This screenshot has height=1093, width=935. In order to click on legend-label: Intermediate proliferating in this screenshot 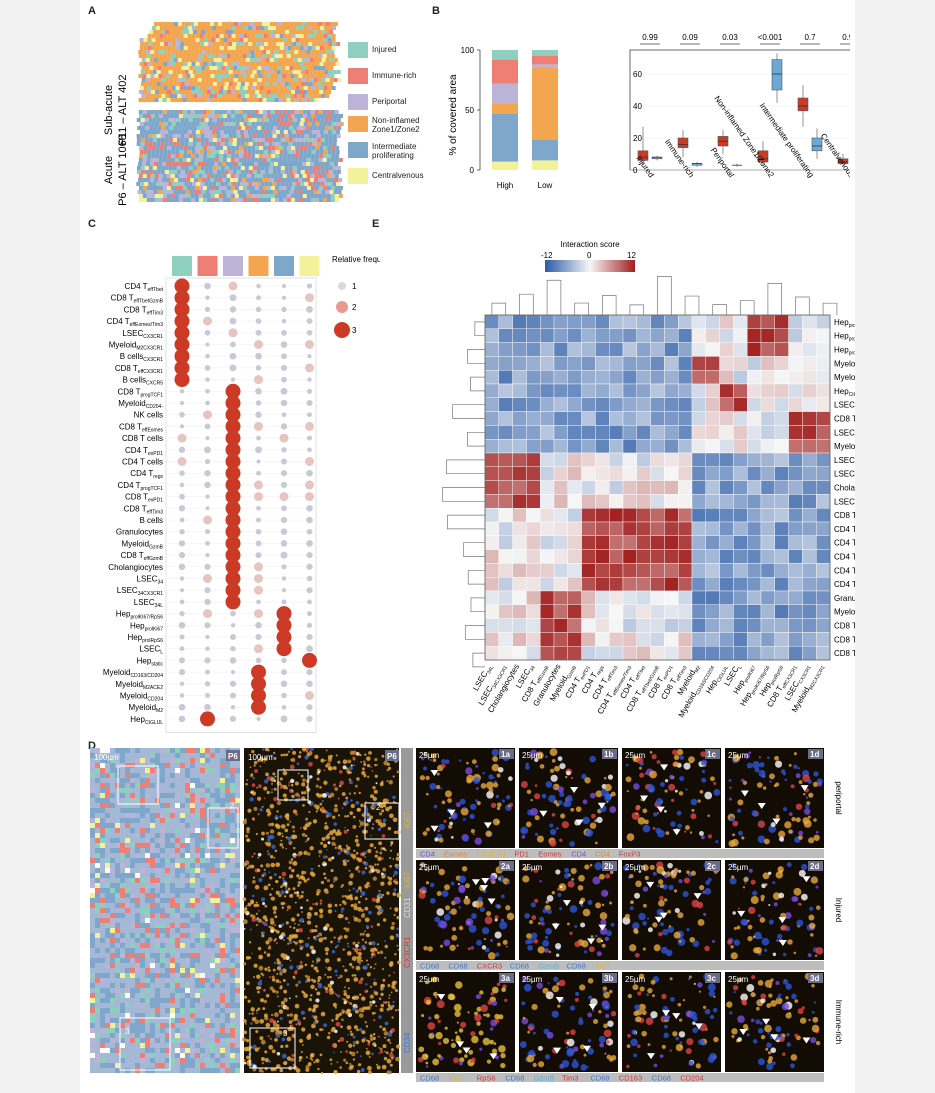, I will do `click(394, 151)`.